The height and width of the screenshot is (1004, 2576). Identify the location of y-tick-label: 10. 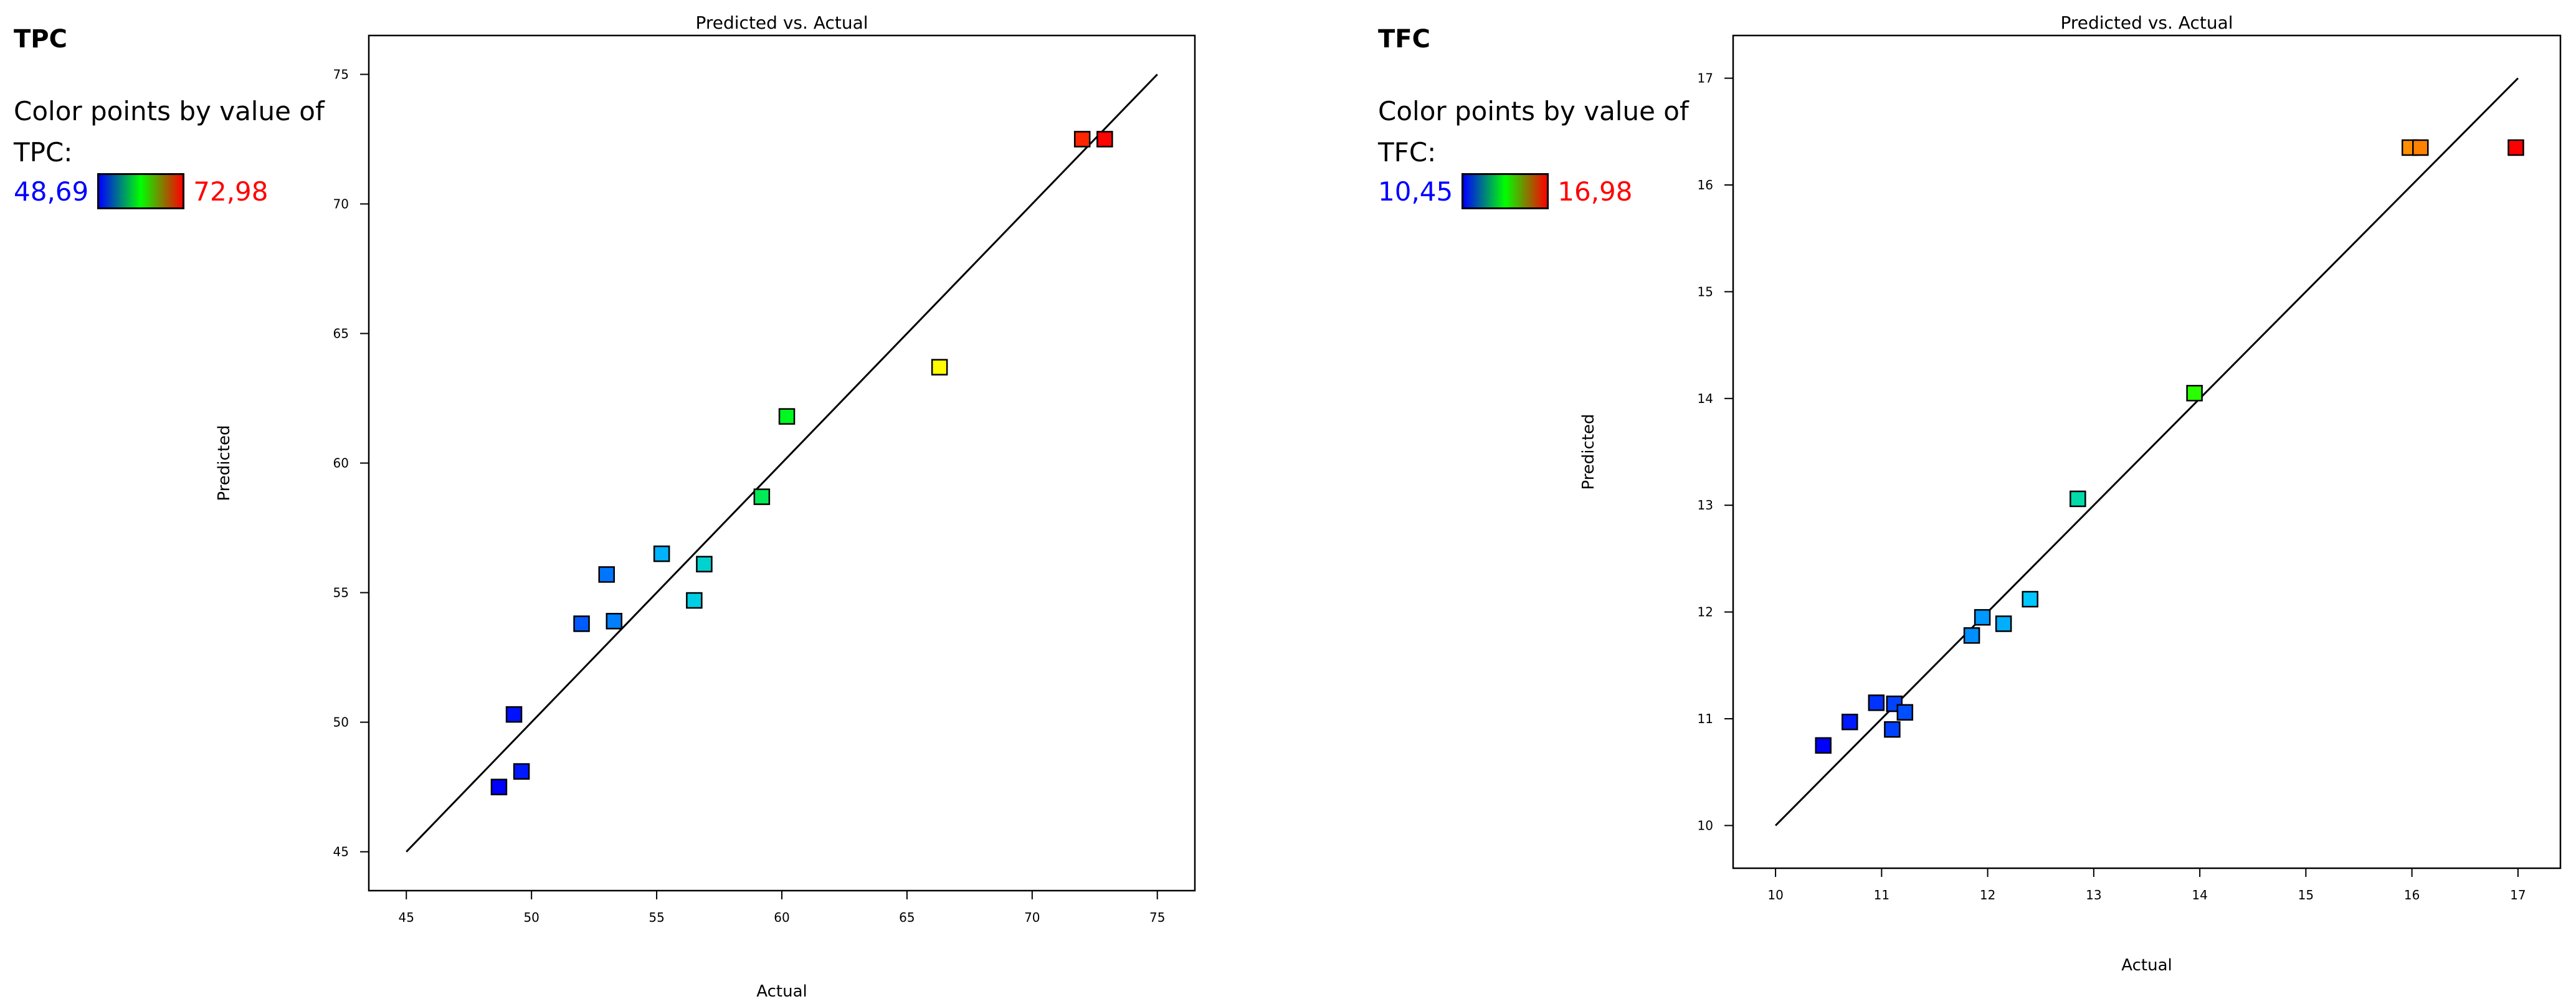
(1705, 825).